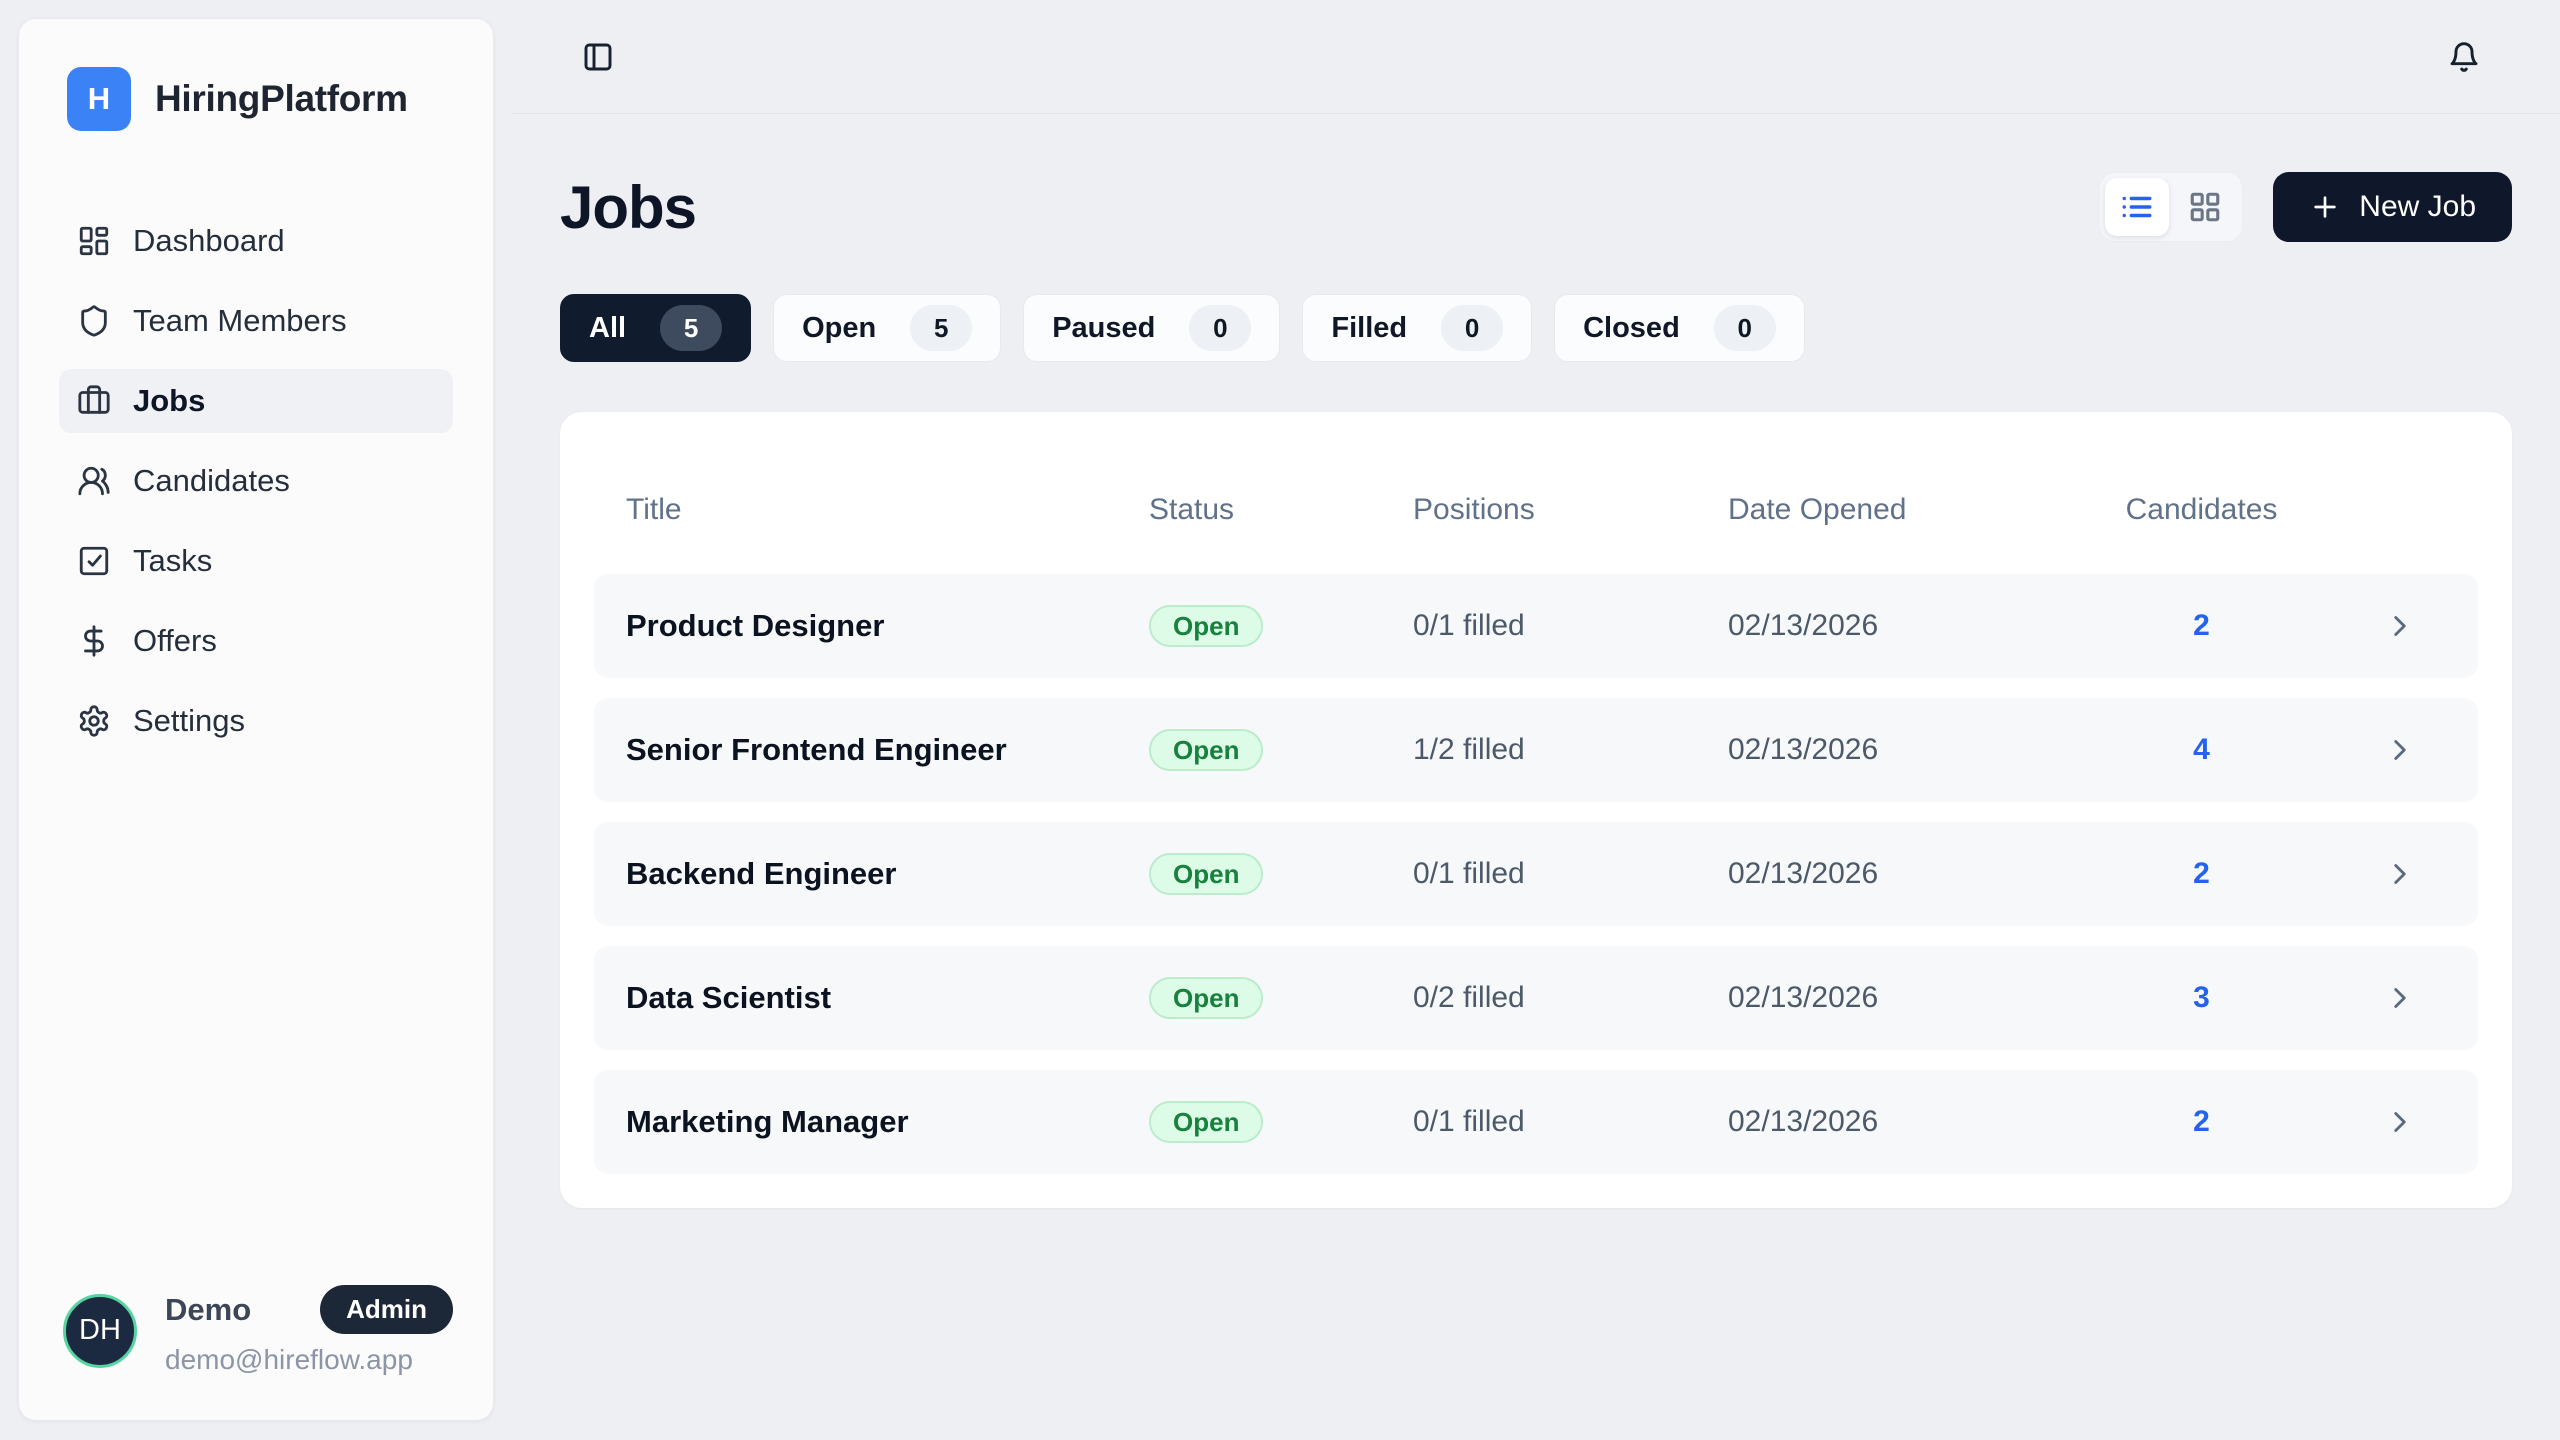 This screenshot has width=2560, height=1440. What do you see at coordinates (100, 1330) in the screenshot?
I see `avatar: DH` at bounding box center [100, 1330].